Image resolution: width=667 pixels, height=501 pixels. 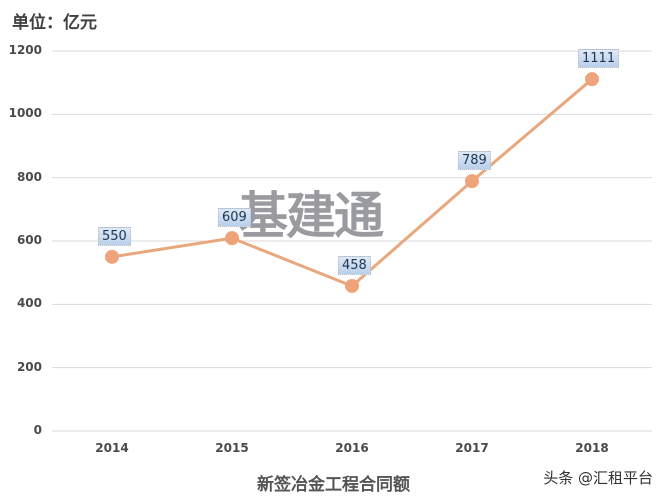 What do you see at coordinates (592, 448) in the screenshot?
I see `x-tick-label: 2018` at bounding box center [592, 448].